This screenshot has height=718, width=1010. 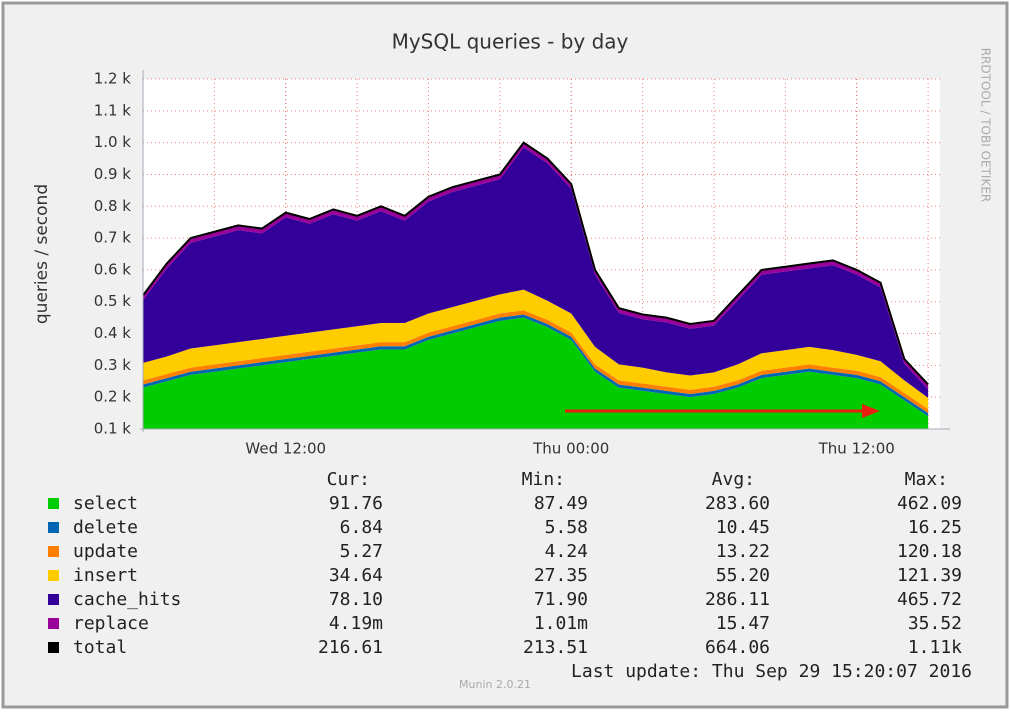 I want to click on y-tick-label: 0.8 k, so click(x=113, y=206).